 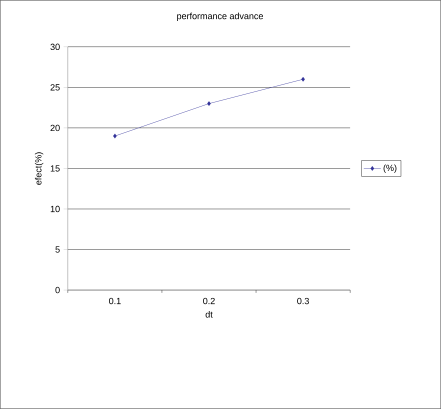 What do you see at coordinates (39, 168) in the screenshot?
I see `y-axis-title: efect(%)` at bounding box center [39, 168].